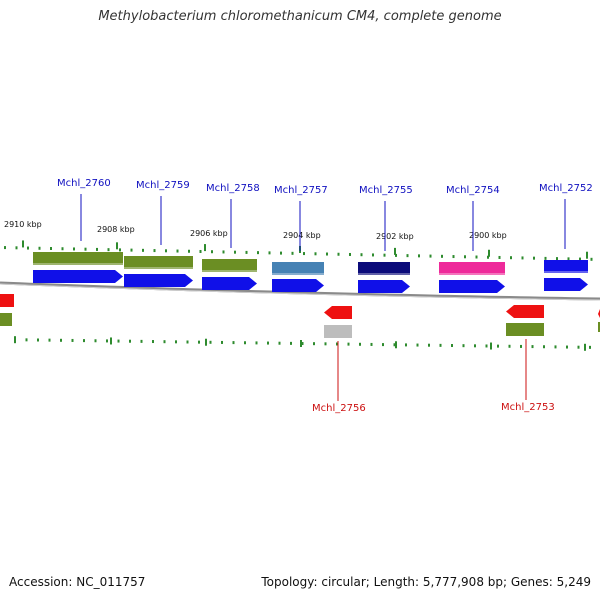 Image resolution: width=600 pixels, height=600 pixels. I want to click on cds-reverse-arrow-edge, so click(7, 300).